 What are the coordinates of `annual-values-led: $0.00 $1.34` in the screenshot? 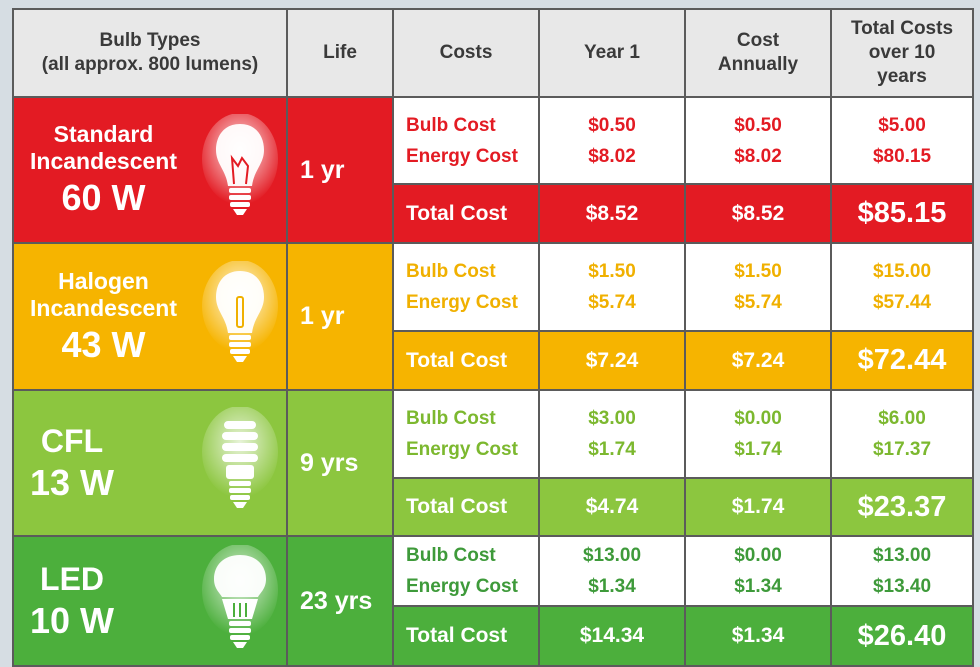 It's located at (758, 571).